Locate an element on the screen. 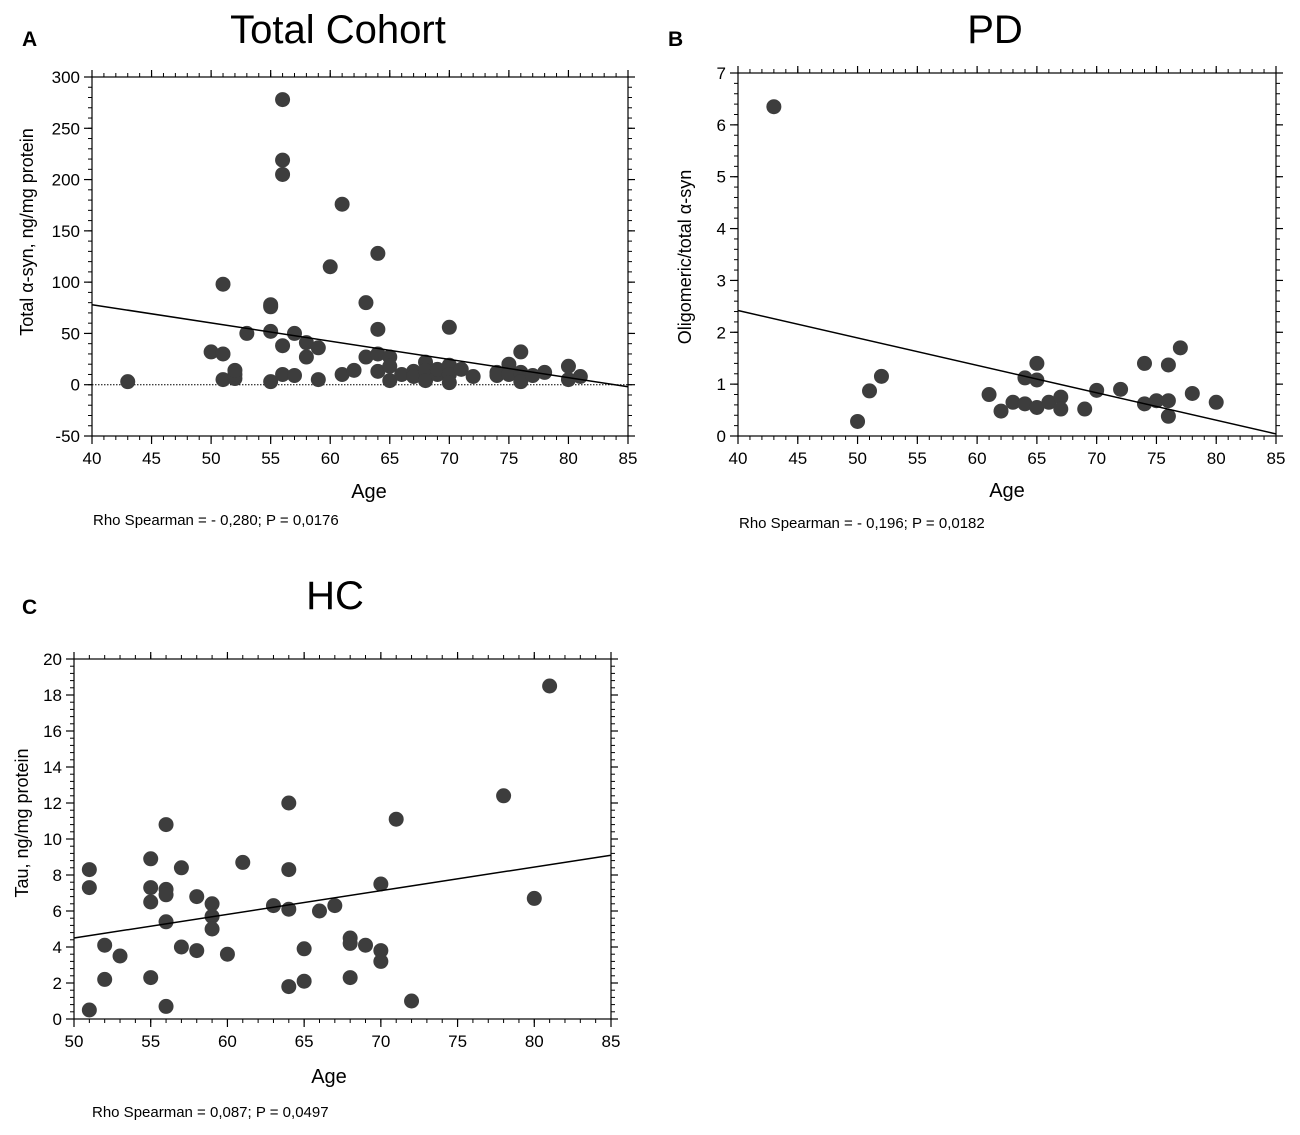  panel-label: C is located at coordinates (29, 607).